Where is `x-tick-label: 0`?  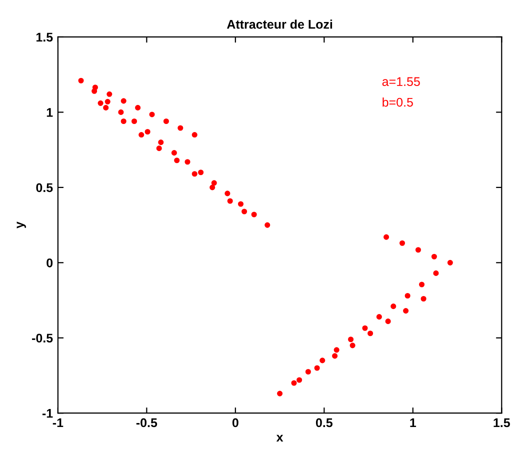 x-tick-label: 0 is located at coordinates (235, 423).